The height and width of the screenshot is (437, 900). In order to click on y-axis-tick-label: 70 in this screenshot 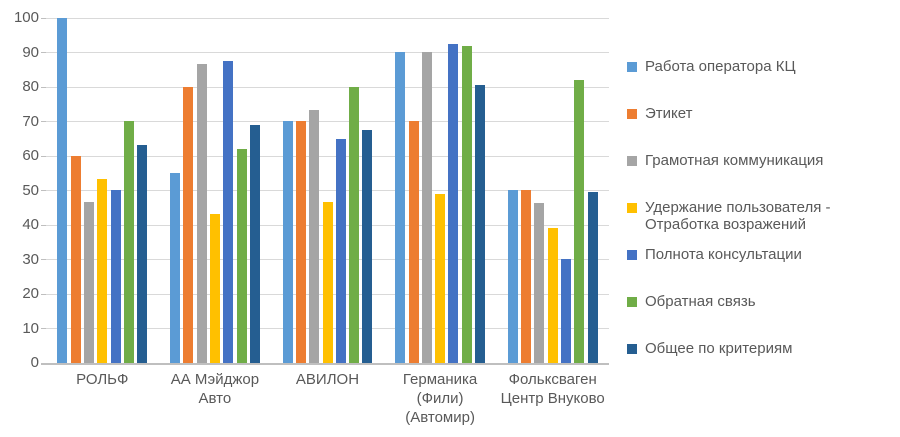, I will do `click(30, 121)`.